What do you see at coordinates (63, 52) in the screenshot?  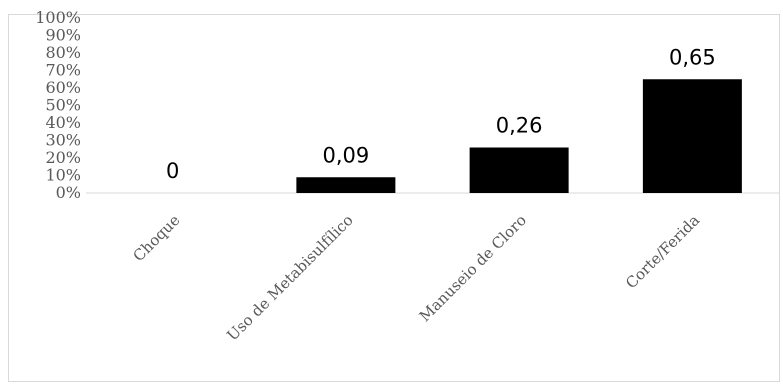 I see `y-tick-label: 80%` at bounding box center [63, 52].